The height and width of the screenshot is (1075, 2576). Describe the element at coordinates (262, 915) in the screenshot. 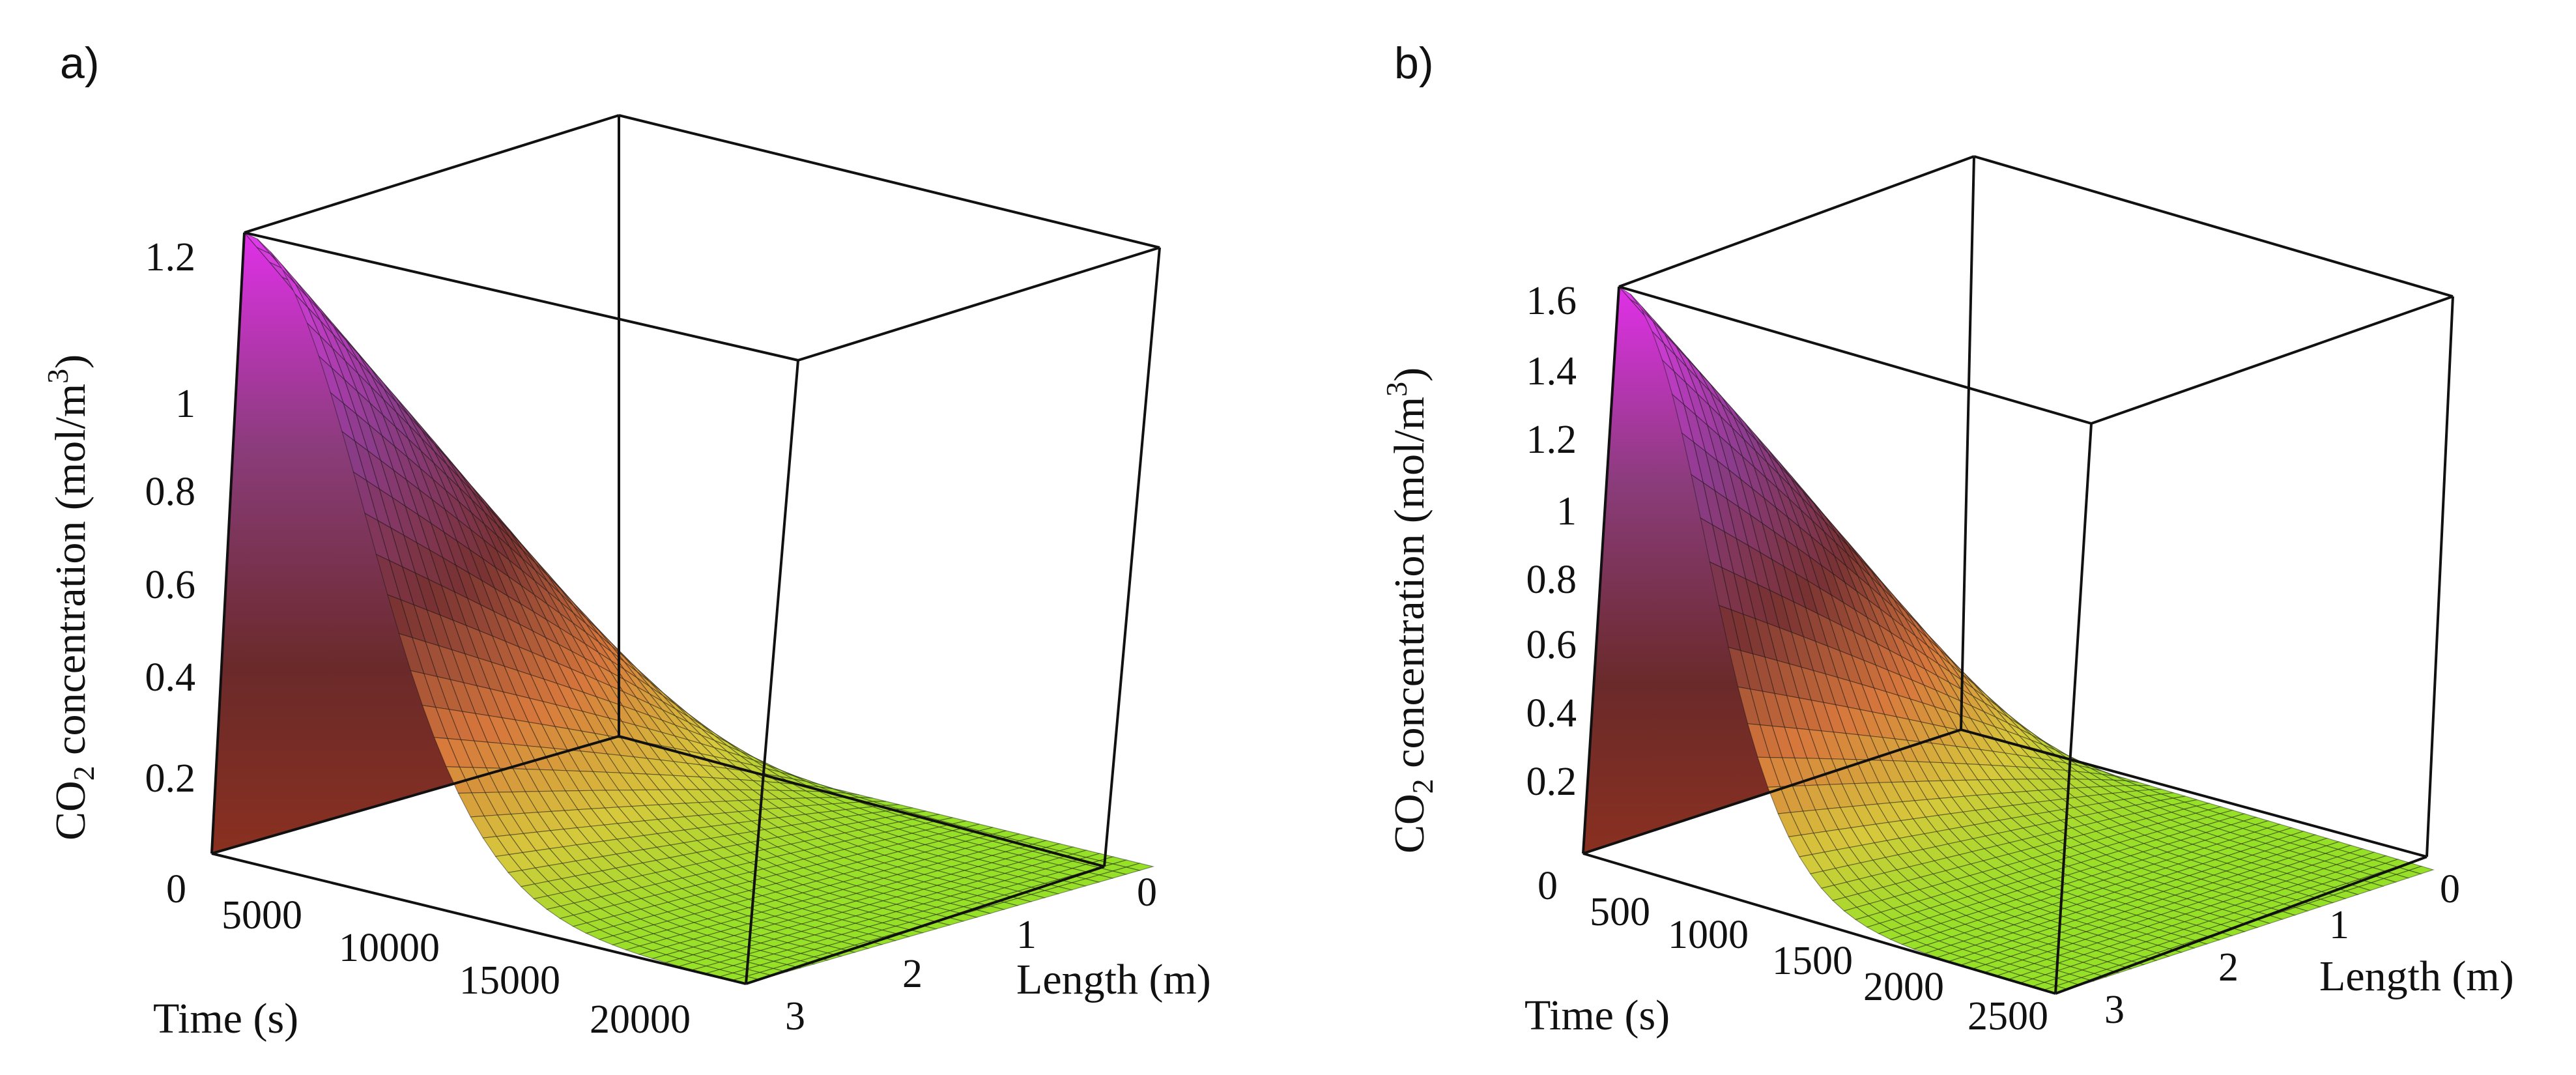

I see `time-tick-label: 5000` at that location.